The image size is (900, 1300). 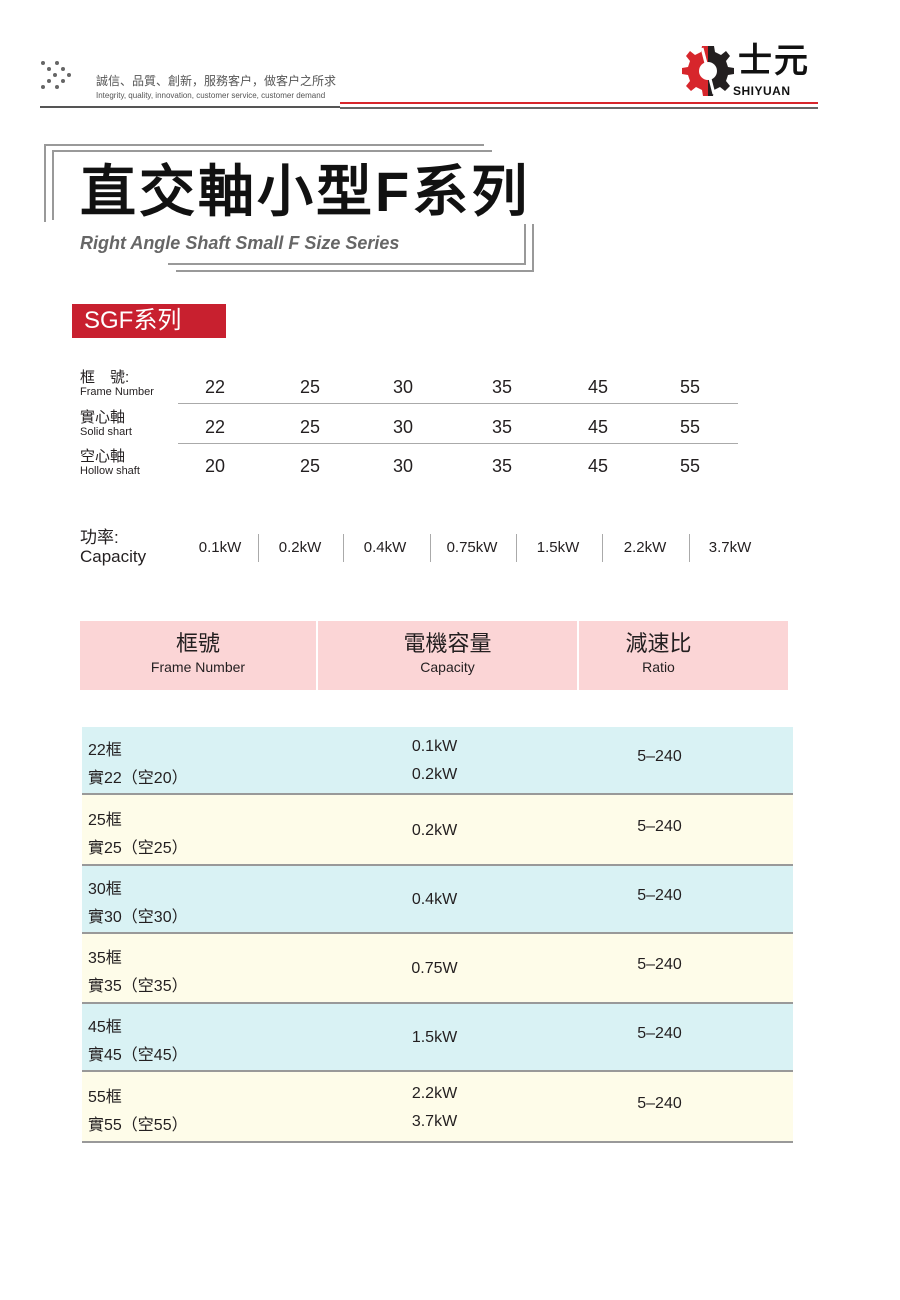 I want to click on chevron-dots-icon, so click(x=56, y=75).